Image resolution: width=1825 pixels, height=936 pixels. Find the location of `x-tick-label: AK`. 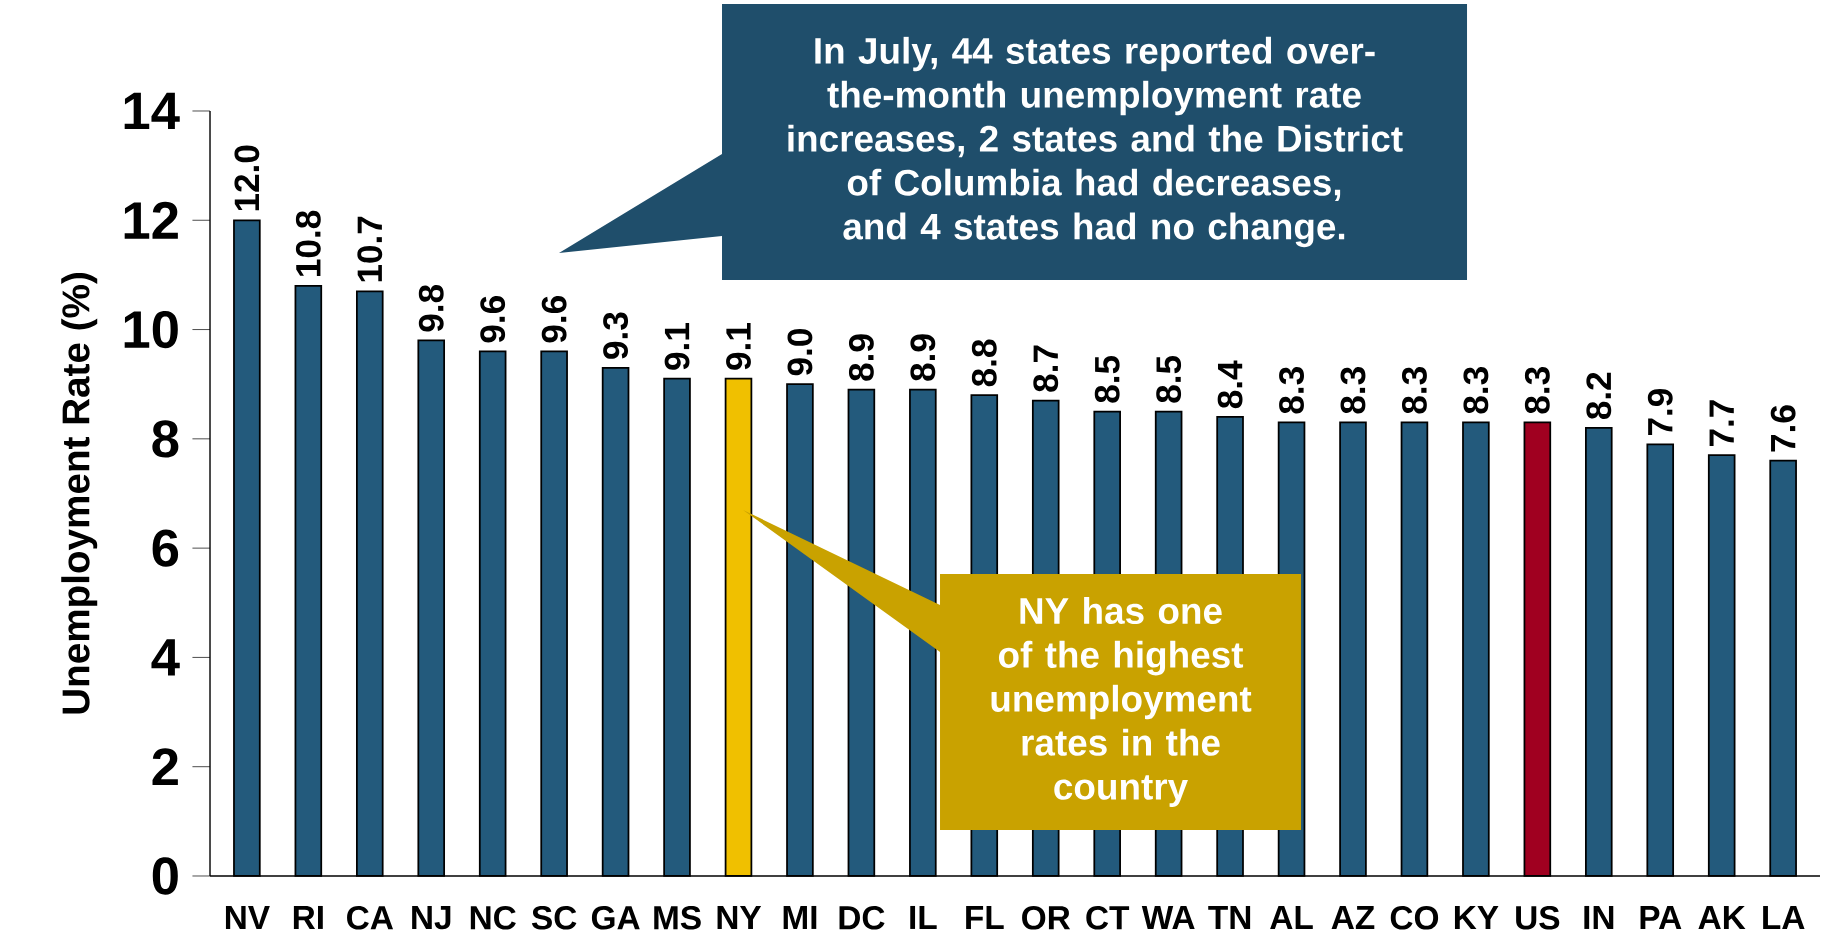

x-tick-label: AK is located at coordinates (1722, 917).